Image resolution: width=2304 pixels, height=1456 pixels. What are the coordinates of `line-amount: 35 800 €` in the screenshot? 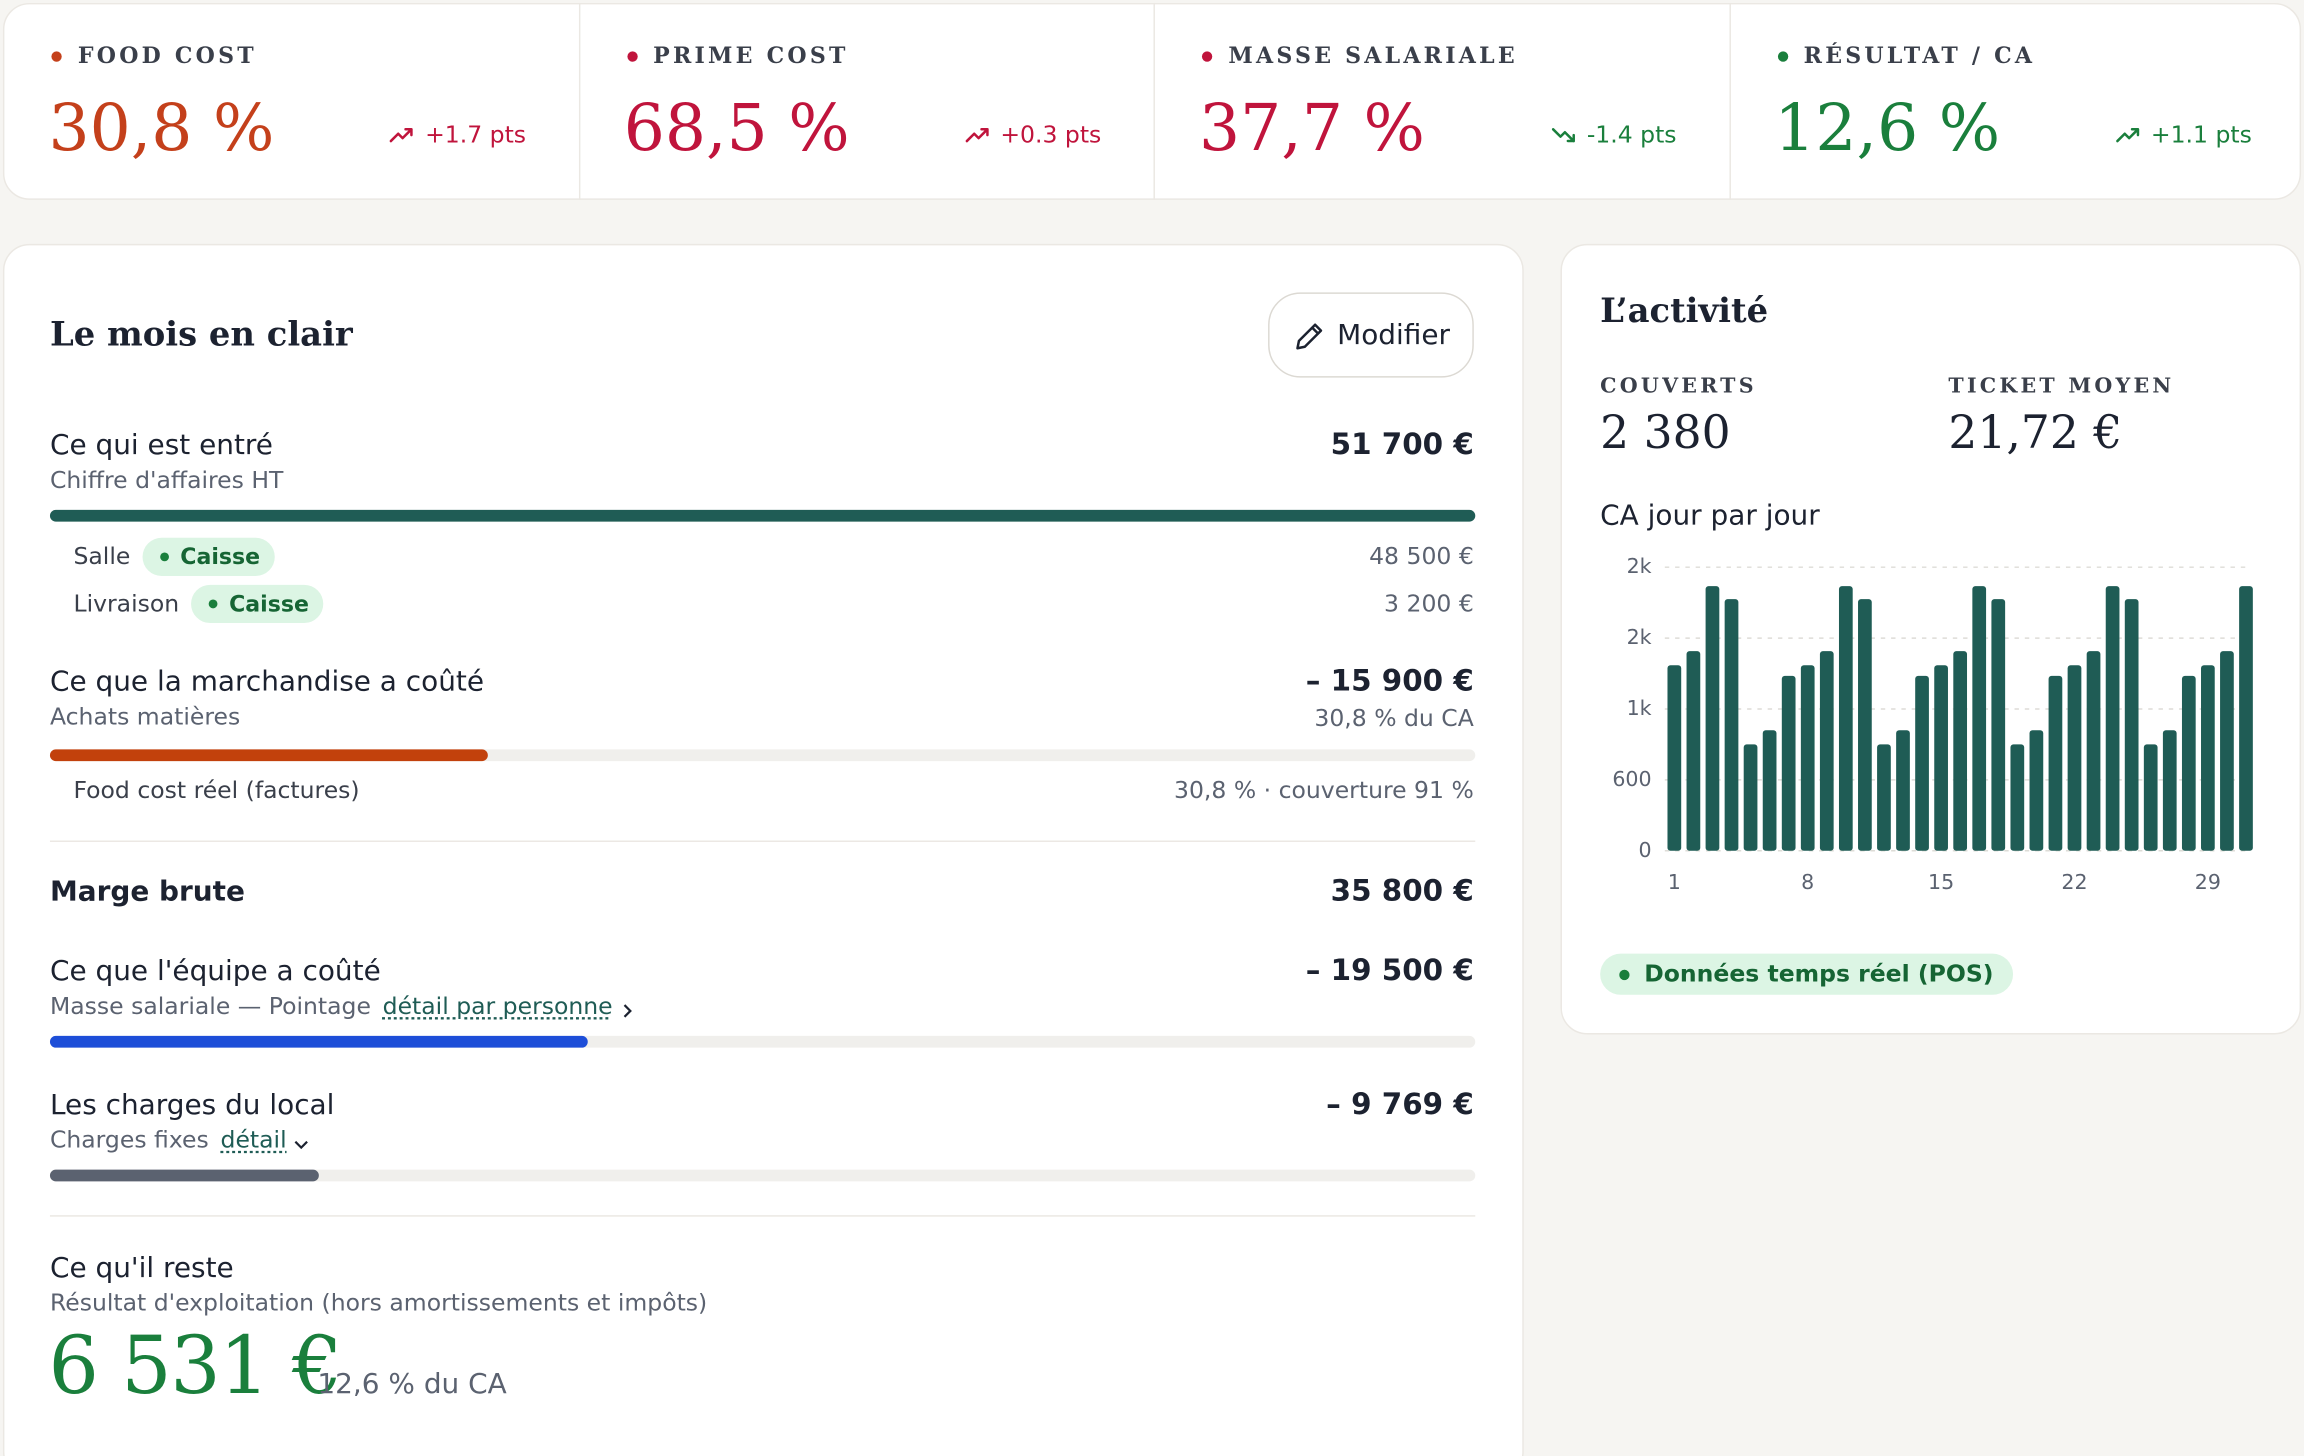 It's located at (1402, 890).